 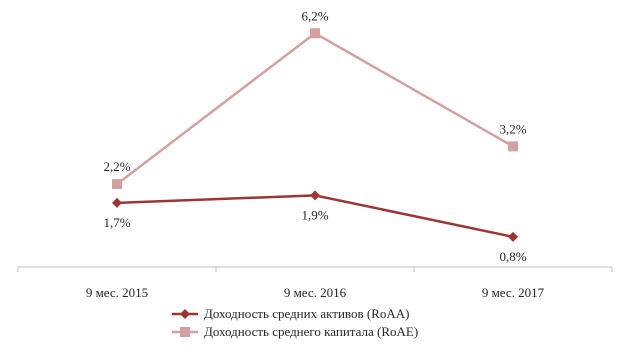 I want to click on data-label-roaa: 1,7%, so click(x=116, y=222).